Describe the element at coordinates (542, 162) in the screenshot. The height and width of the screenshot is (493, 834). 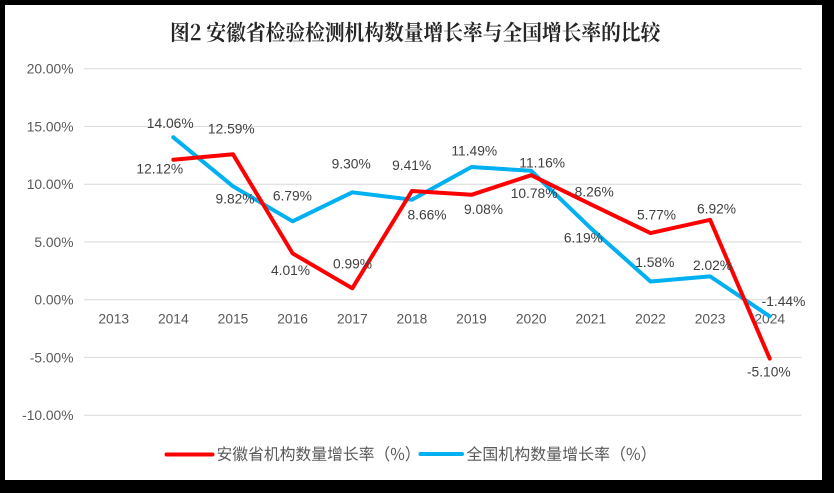
I see `svg-text: 11.16%` at that location.